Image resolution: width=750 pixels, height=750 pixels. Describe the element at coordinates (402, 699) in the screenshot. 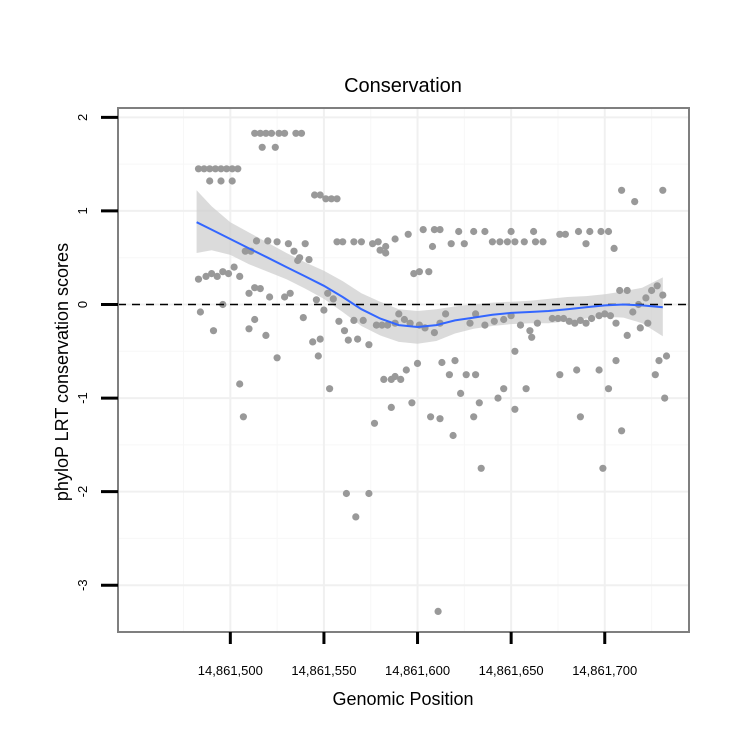

I see `x-axis-title: Genomic Position` at that location.